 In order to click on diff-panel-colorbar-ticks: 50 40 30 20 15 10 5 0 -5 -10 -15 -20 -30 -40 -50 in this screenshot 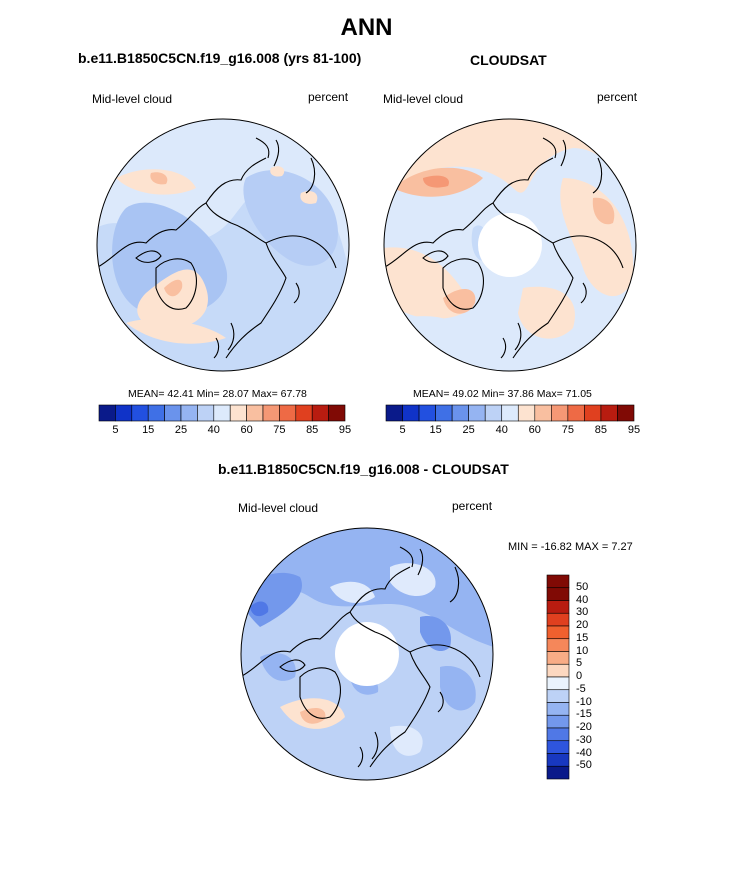, I will do `click(591, 677)`.